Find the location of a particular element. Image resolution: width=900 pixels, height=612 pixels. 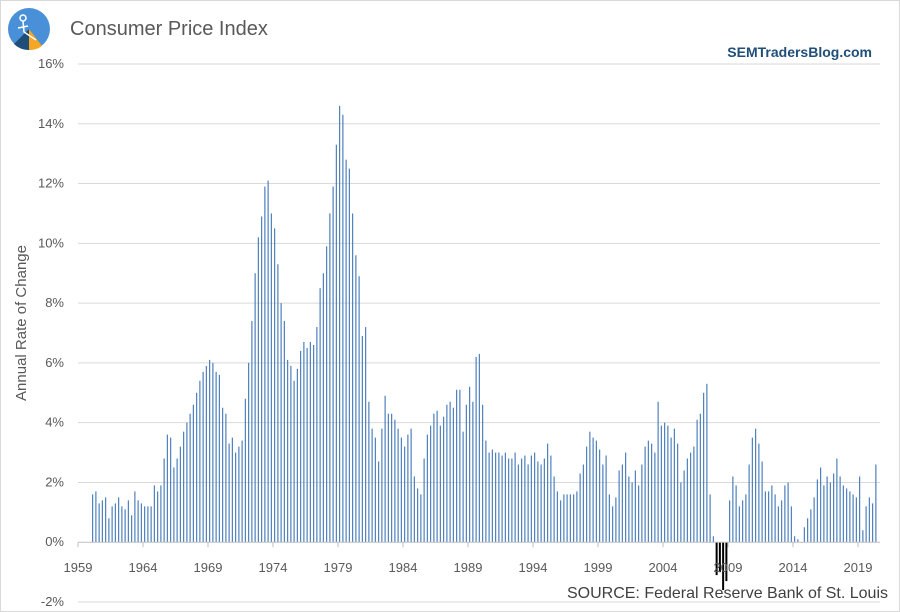

x-tick-label: 1979 is located at coordinates (338, 567).